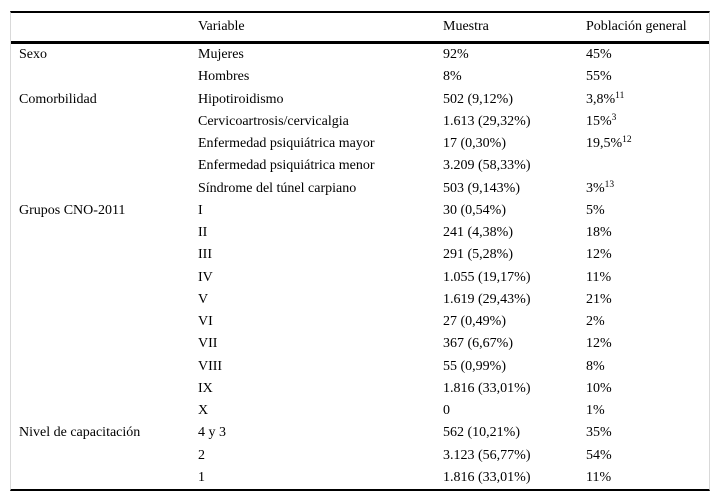 The height and width of the screenshot is (501, 723). What do you see at coordinates (212, 433) in the screenshot?
I see `variable-cell: 4 y 3` at bounding box center [212, 433].